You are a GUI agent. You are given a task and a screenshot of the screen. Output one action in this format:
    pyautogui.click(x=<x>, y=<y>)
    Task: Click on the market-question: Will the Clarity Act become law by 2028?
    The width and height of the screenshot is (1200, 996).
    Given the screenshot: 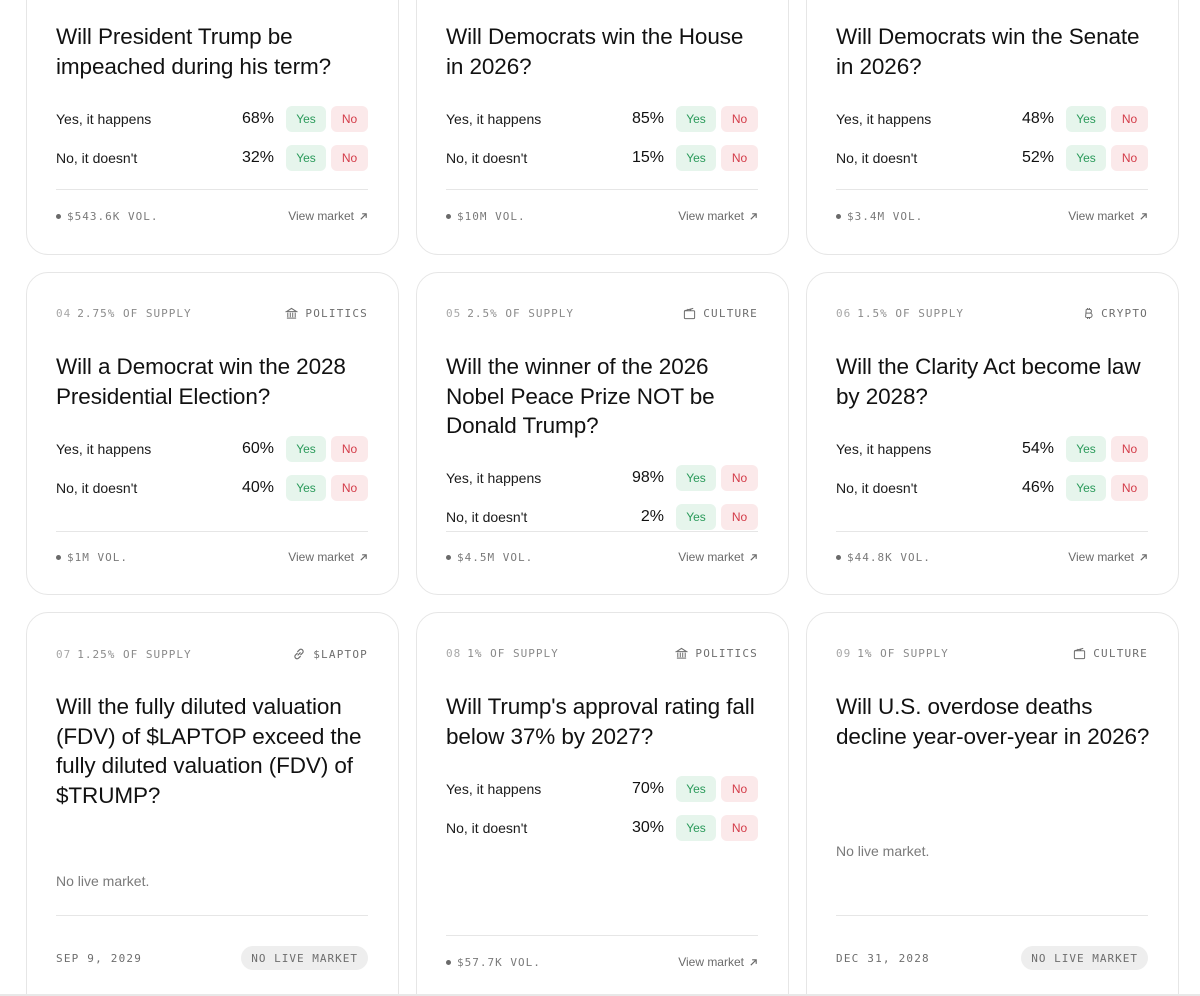 What is the action you would take?
    pyautogui.click(x=988, y=381)
    